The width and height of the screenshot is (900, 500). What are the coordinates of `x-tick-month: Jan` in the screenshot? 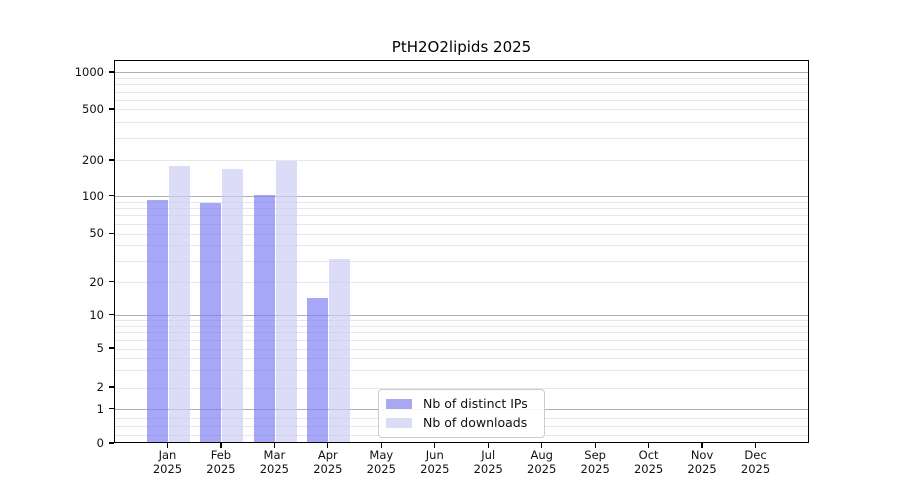 It's located at (167, 455).